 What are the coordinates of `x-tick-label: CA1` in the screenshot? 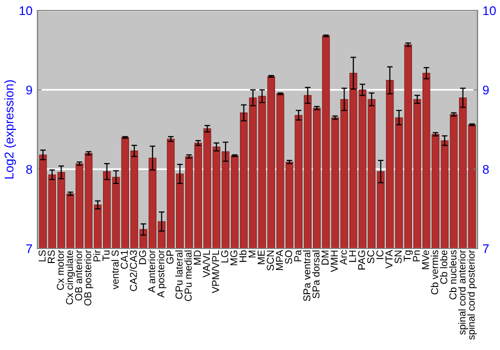 It's located at (124, 259).